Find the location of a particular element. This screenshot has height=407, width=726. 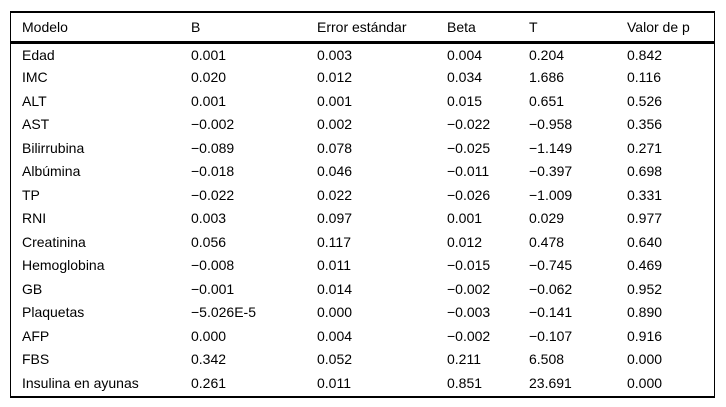

table-cell: −0.025 is located at coordinates (469, 147).